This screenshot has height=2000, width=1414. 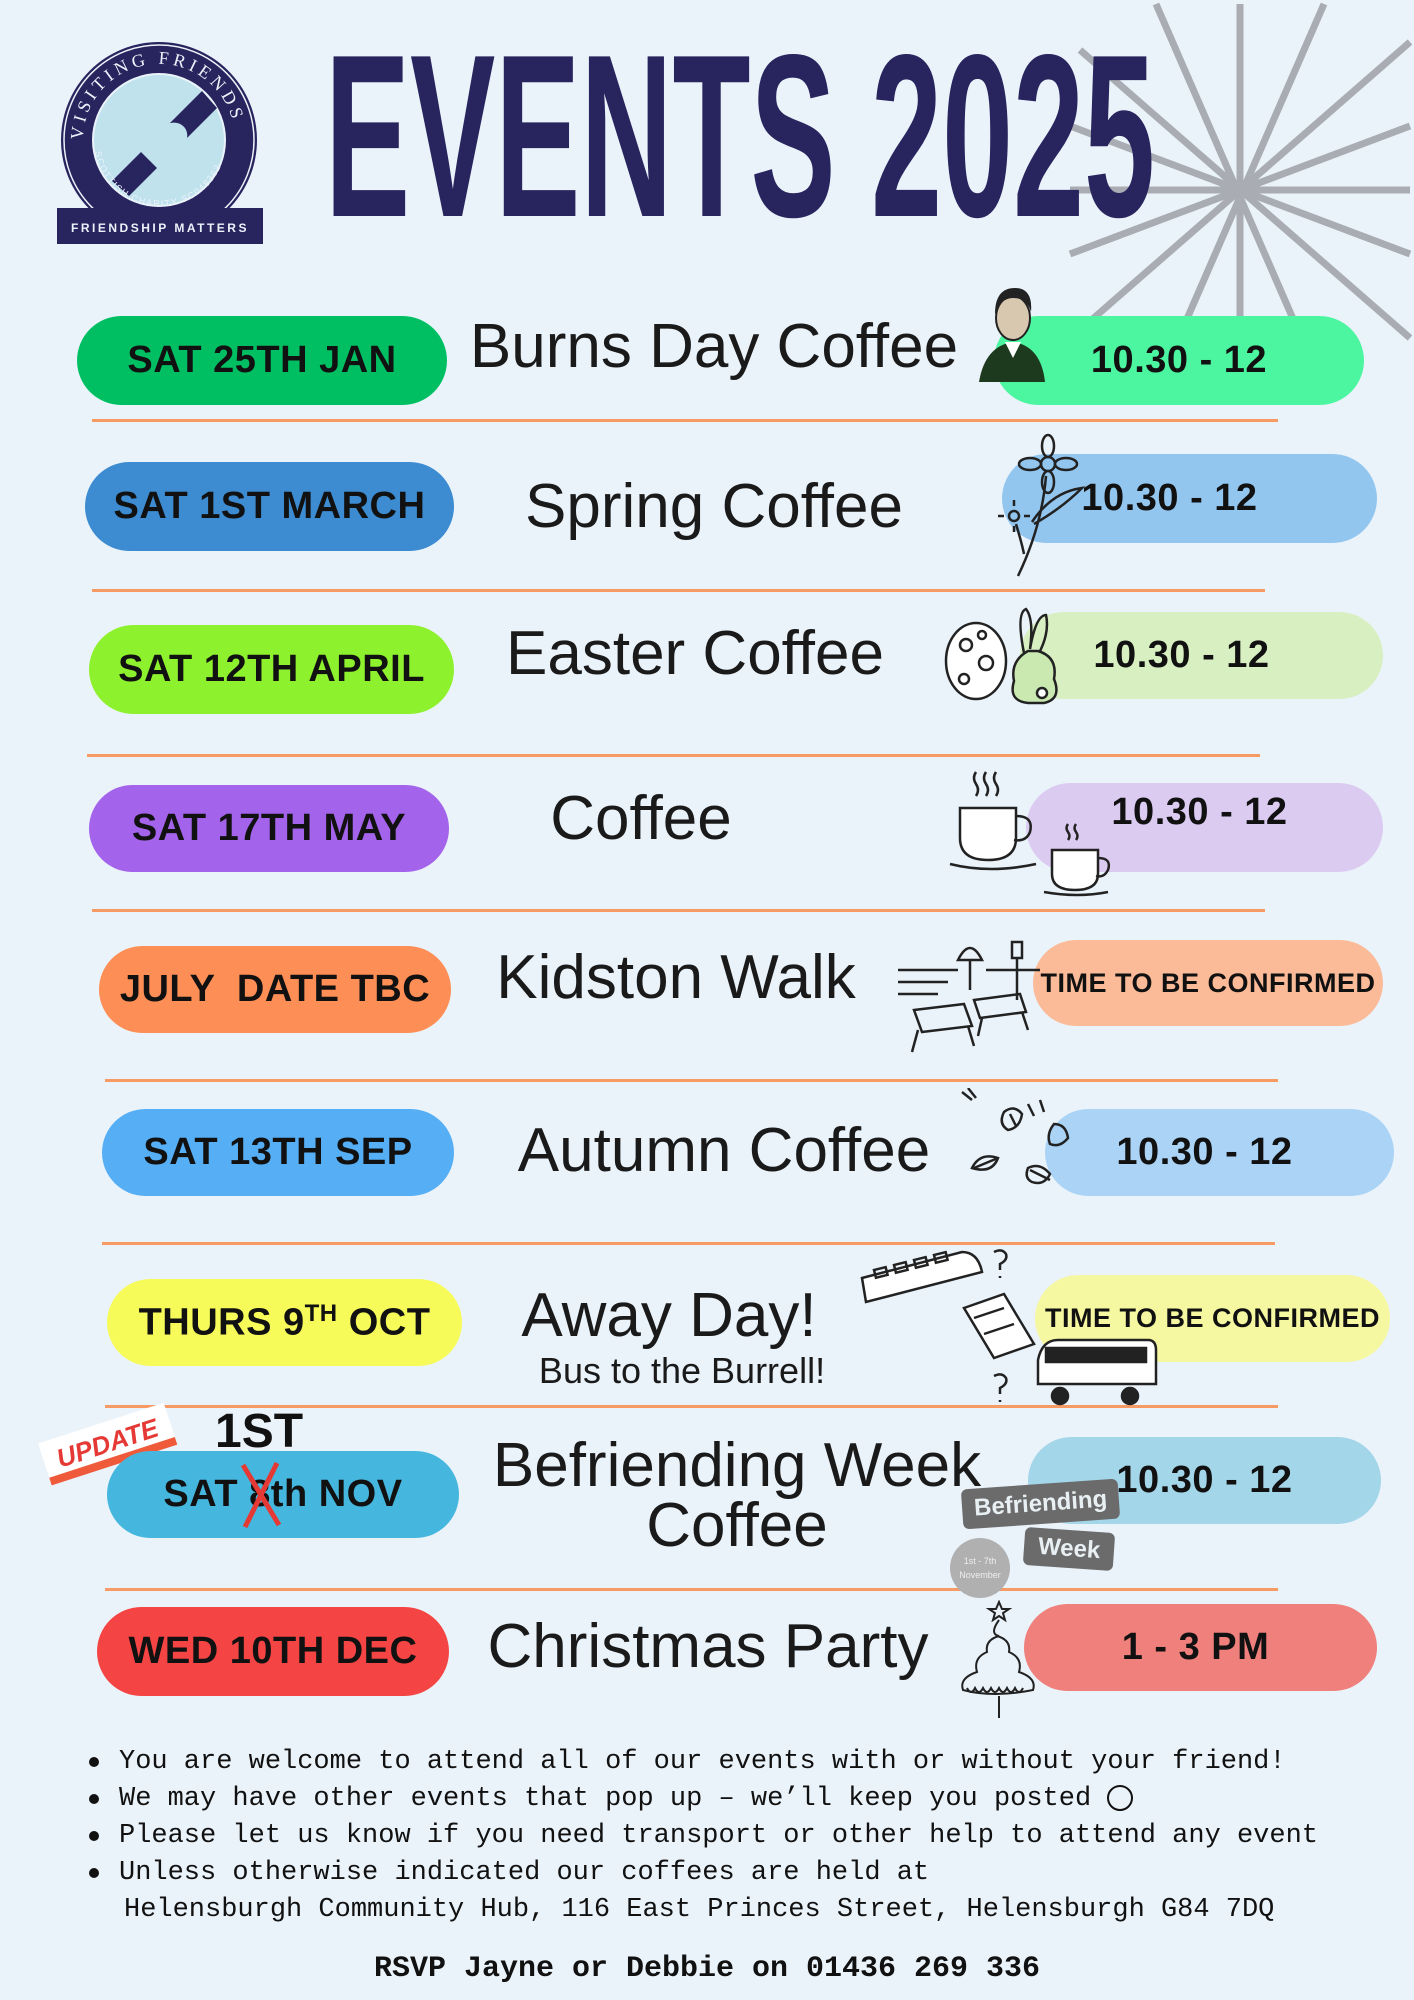 I want to click on event-date: SAT 8th NOV, so click(x=282, y=1495).